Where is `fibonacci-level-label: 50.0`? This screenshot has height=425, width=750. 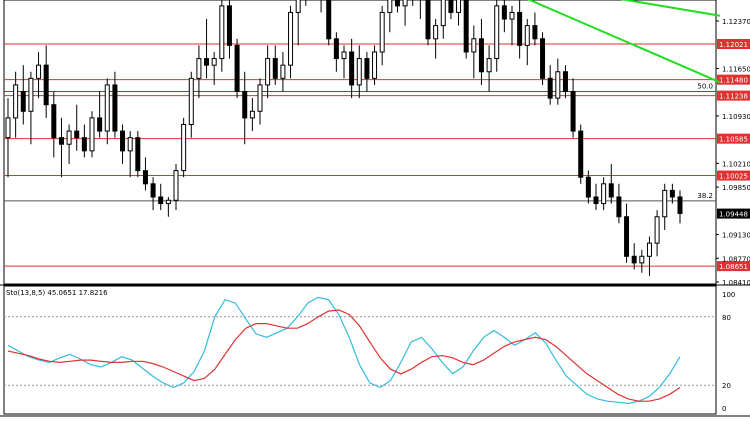 fibonacci-level-label: 50.0 is located at coordinates (705, 87).